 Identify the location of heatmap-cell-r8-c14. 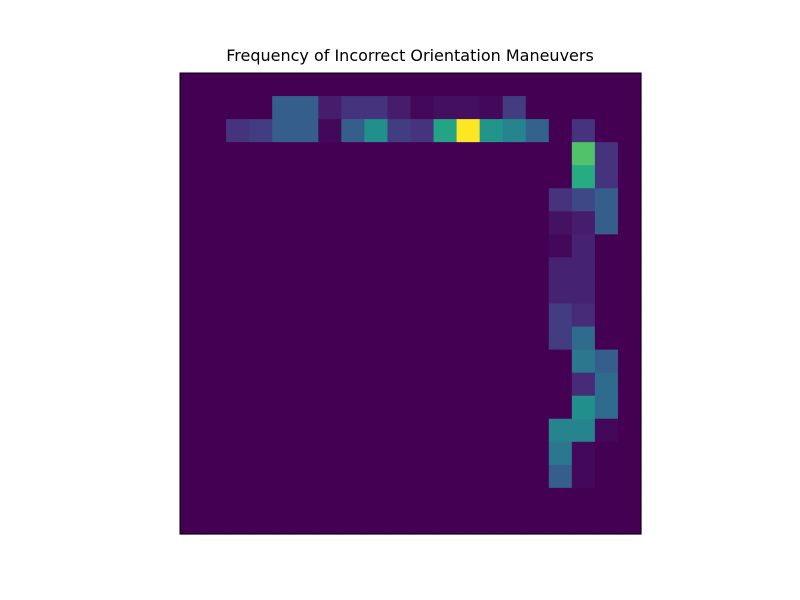
(514, 269).